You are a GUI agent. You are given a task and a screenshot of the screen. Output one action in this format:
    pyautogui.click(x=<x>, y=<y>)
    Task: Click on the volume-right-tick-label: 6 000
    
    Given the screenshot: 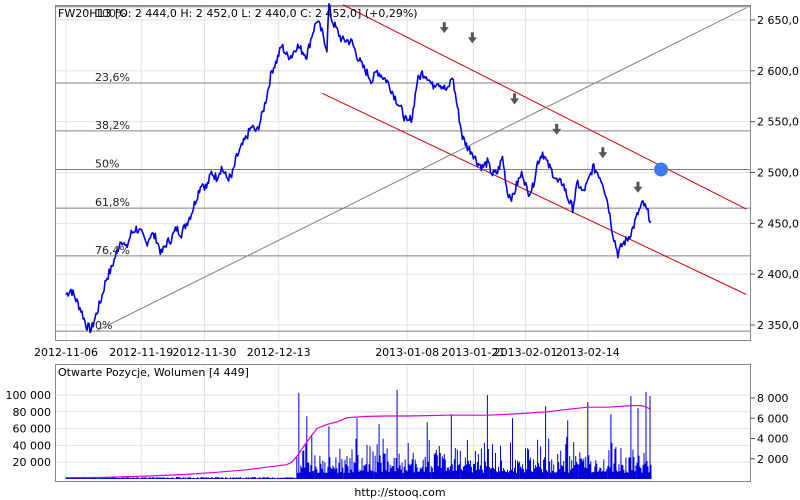 What is the action you would take?
    pyautogui.click(x=773, y=418)
    